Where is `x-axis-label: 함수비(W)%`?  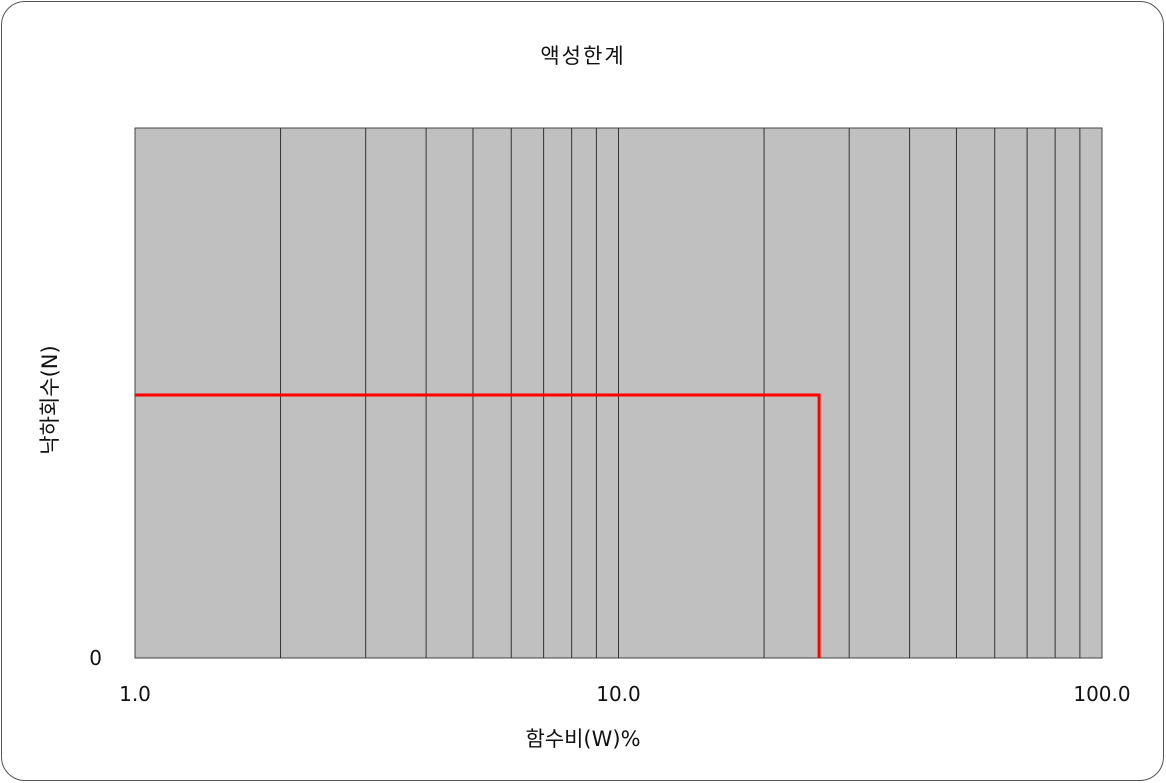
x-axis-label: 함수비(W)% is located at coordinates (583, 739).